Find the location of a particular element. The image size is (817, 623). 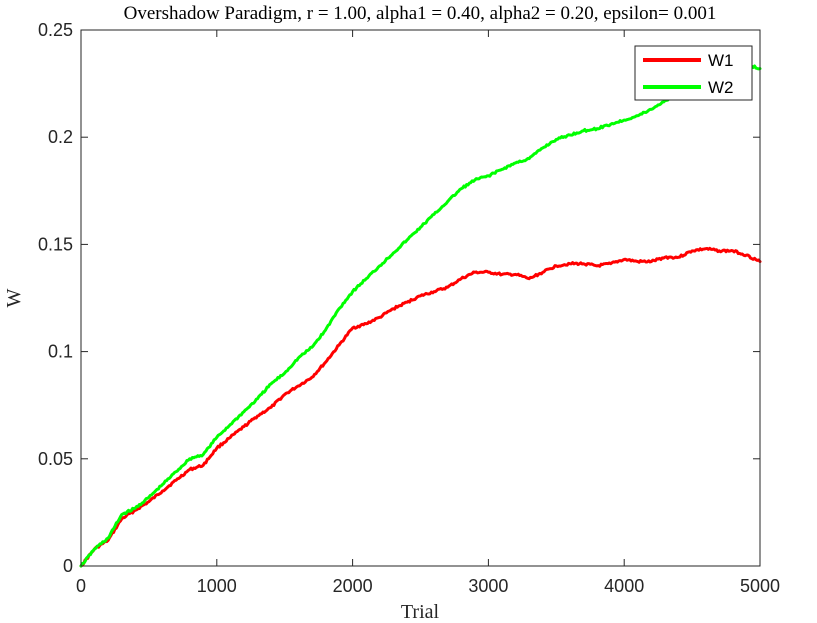

legend-box is located at coordinates (693, 73).